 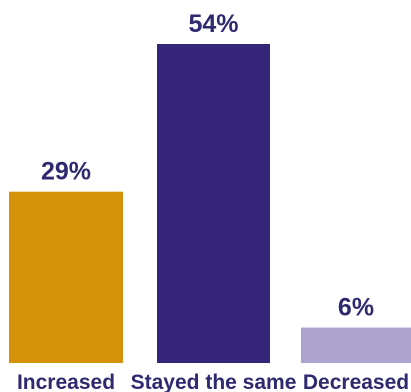 What do you see at coordinates (66, 172) in the screenshot?
I see `value-label-1: 29%` at bounding box center [66, 172].